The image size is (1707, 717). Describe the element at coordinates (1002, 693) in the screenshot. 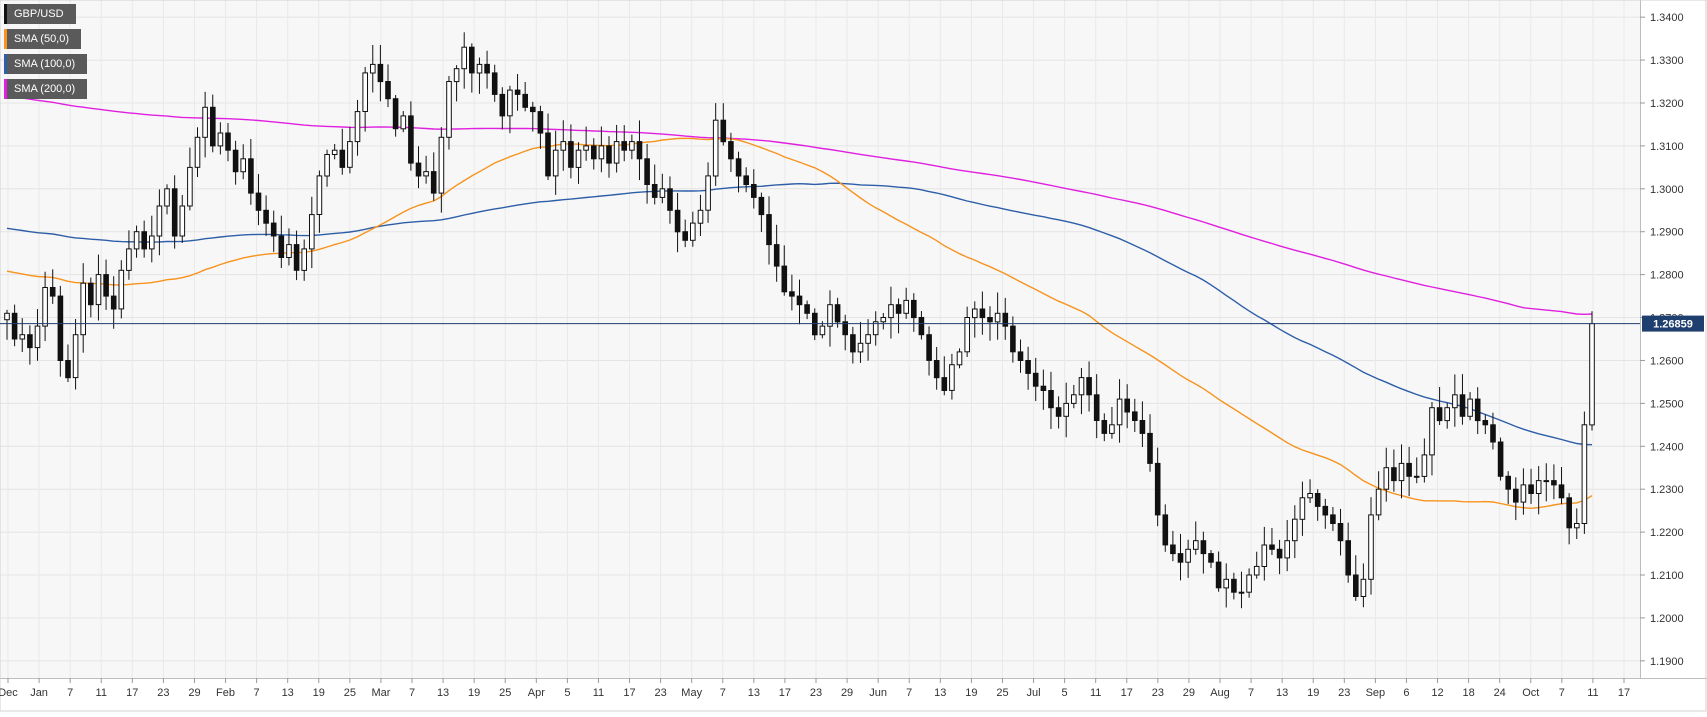

I see `x-tick-label: 25` at that location.